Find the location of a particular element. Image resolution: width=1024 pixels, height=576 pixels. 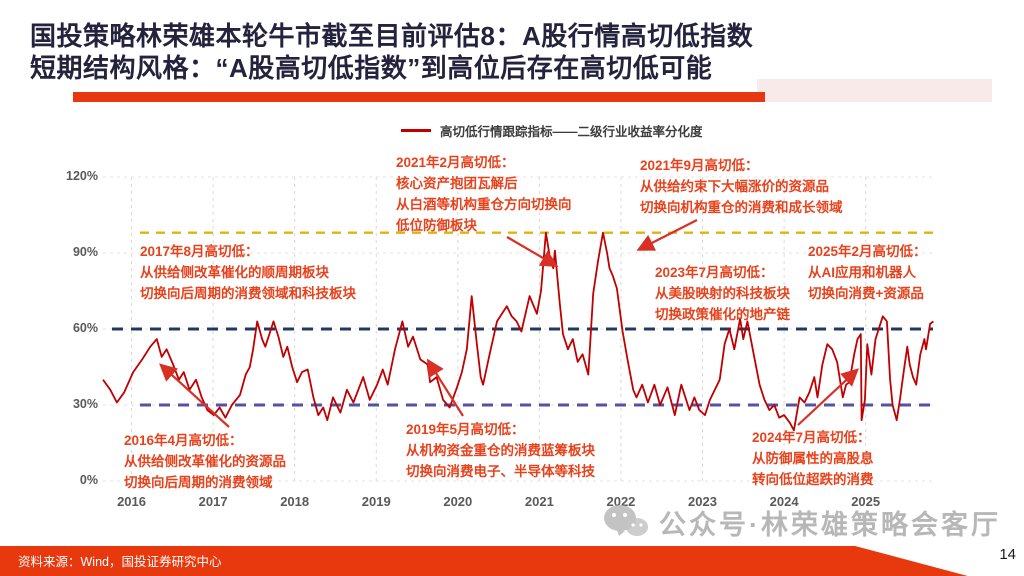

annotation-title: 2019年5月高切低： is located at coordinates (465, 429).